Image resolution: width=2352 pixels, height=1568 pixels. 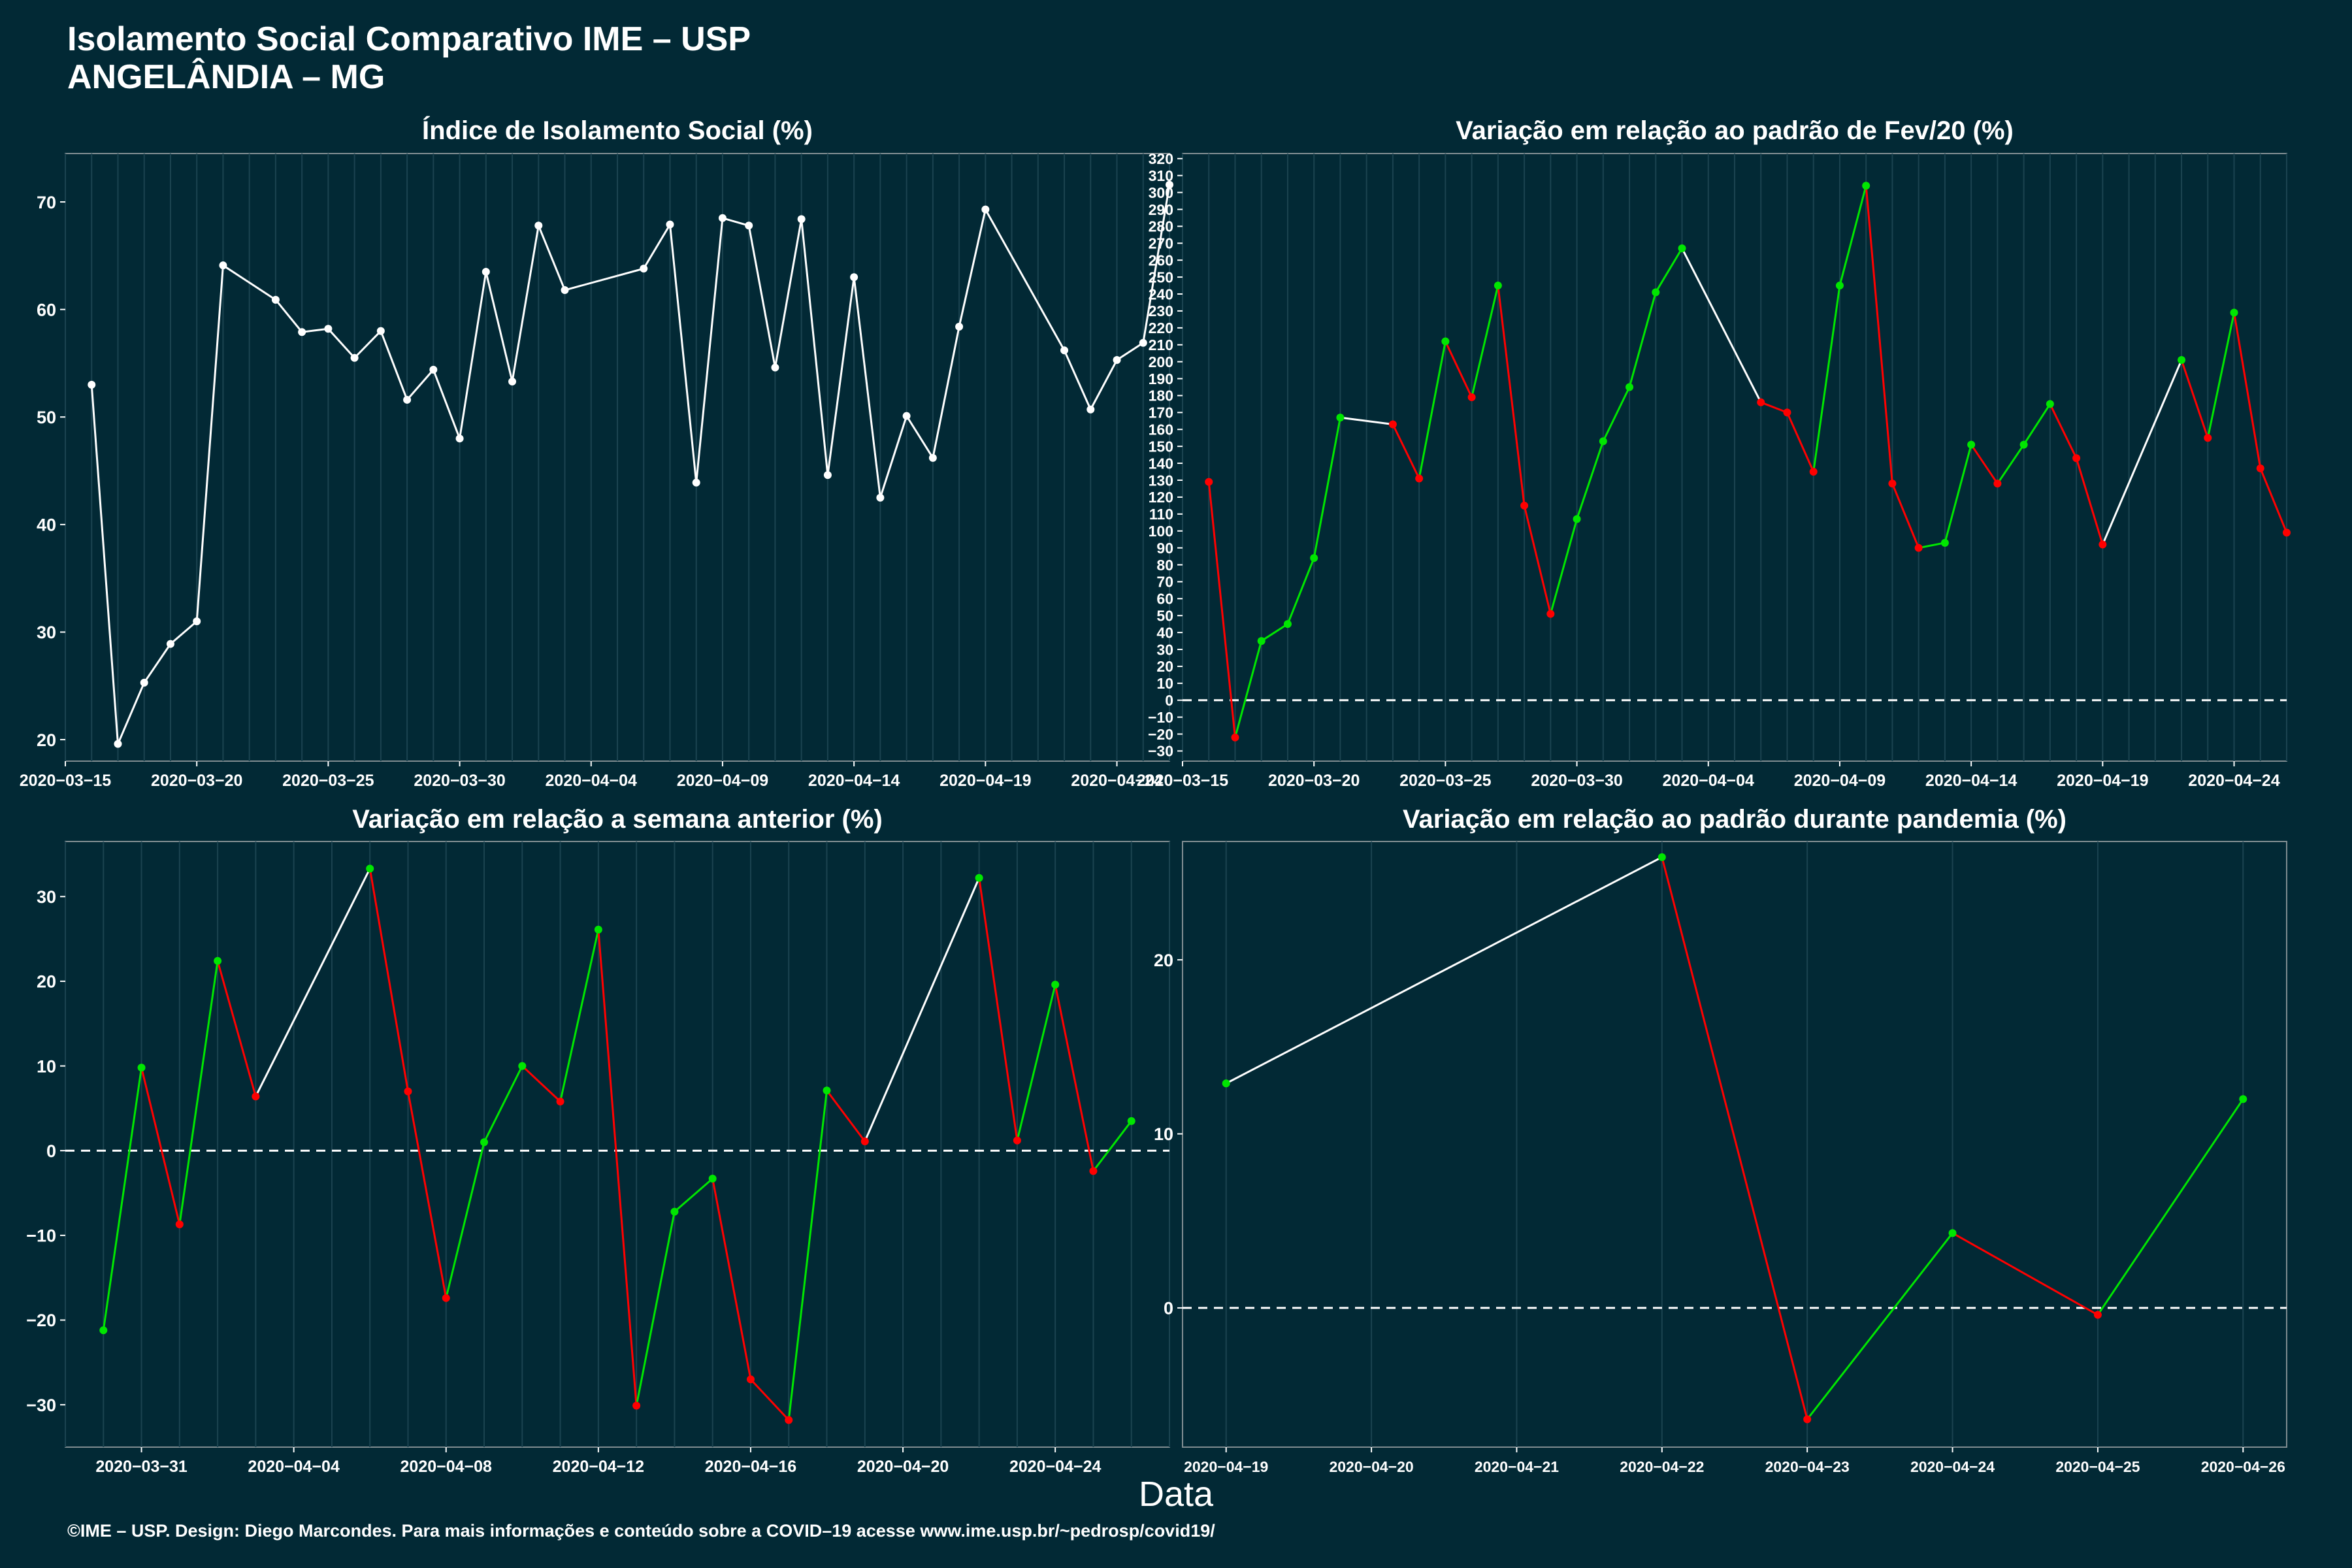 I want to click on p4-xtick-label: 2020−04−22, so click(x=1662, y=1466).